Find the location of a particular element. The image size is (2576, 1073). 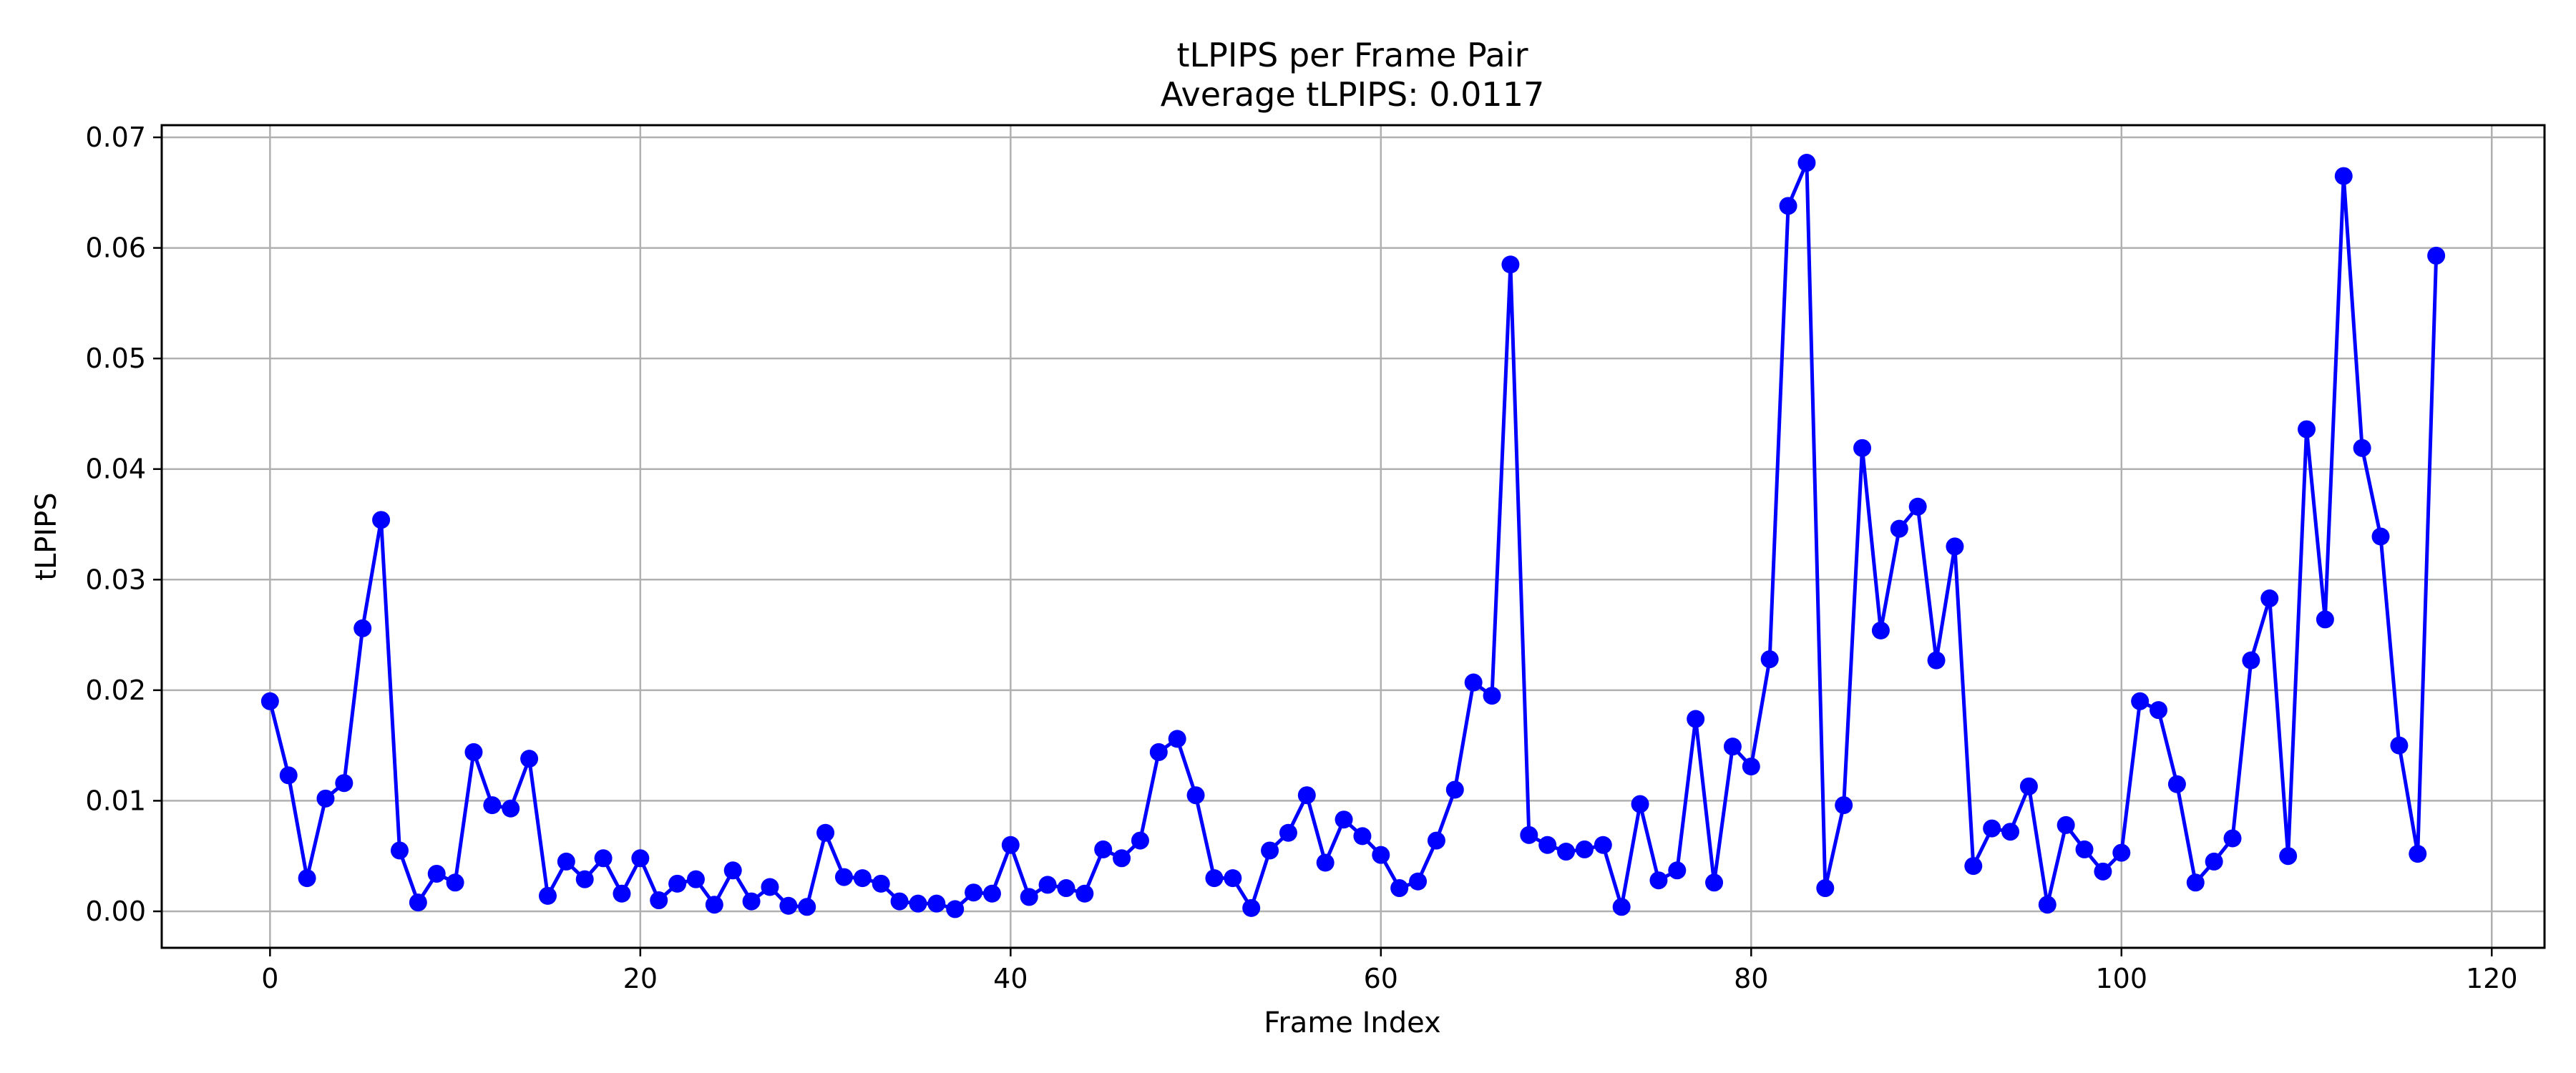

y-axis-label: tLPIPS is located at coordinates (46, 536).